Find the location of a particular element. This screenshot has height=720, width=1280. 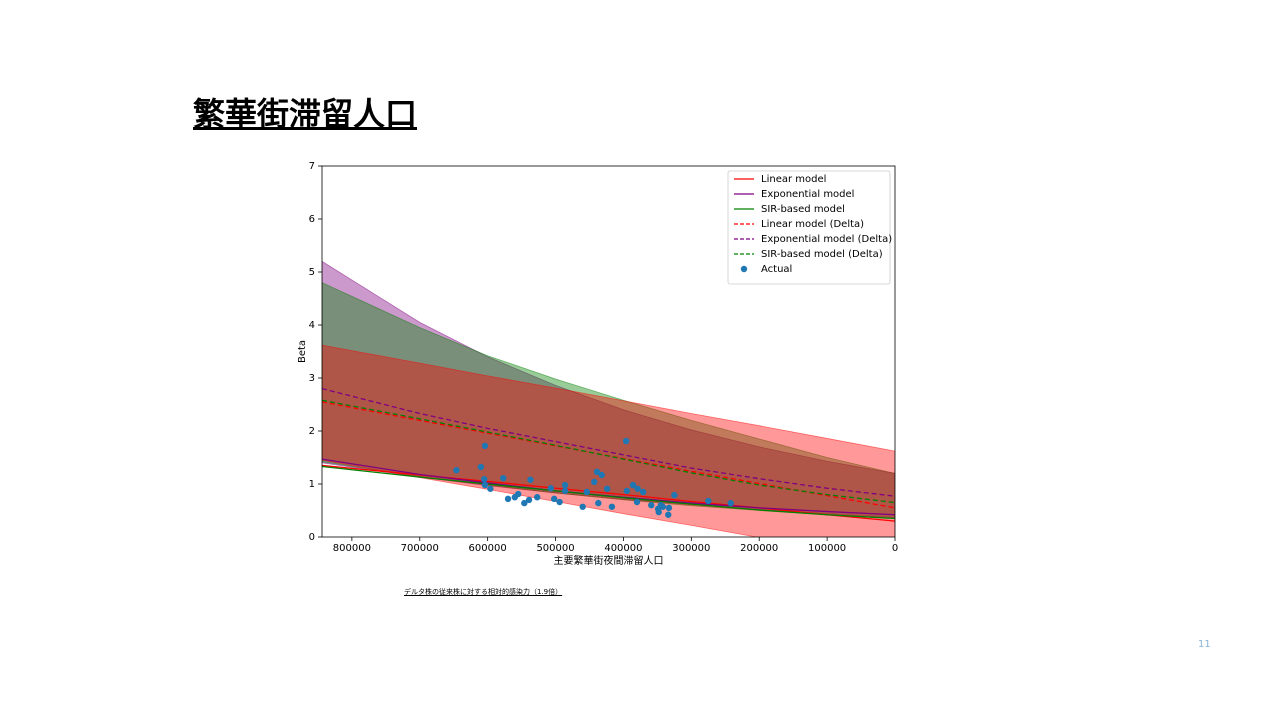

y-axis-label: Beta is located at coordinates (302, 351).